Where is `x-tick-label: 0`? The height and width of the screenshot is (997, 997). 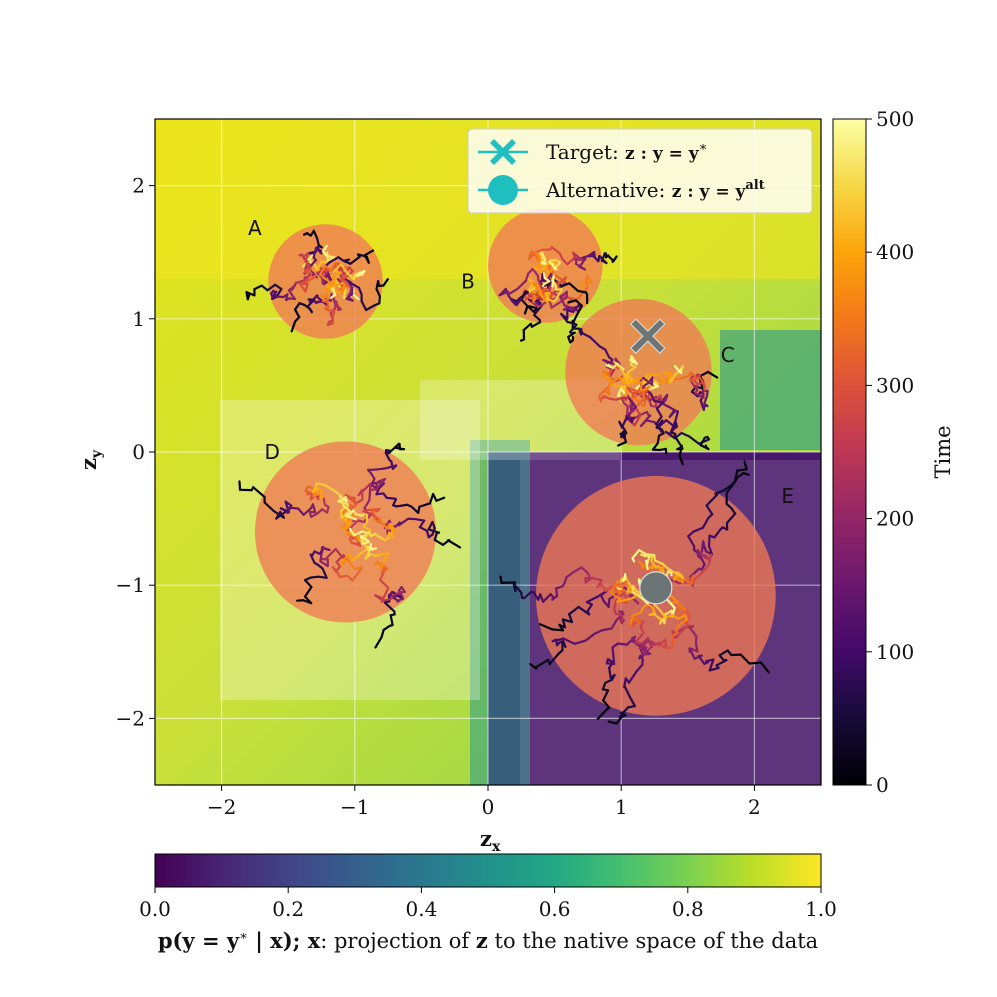
x-tick-label: 0 is located at coordinates (488, 807).